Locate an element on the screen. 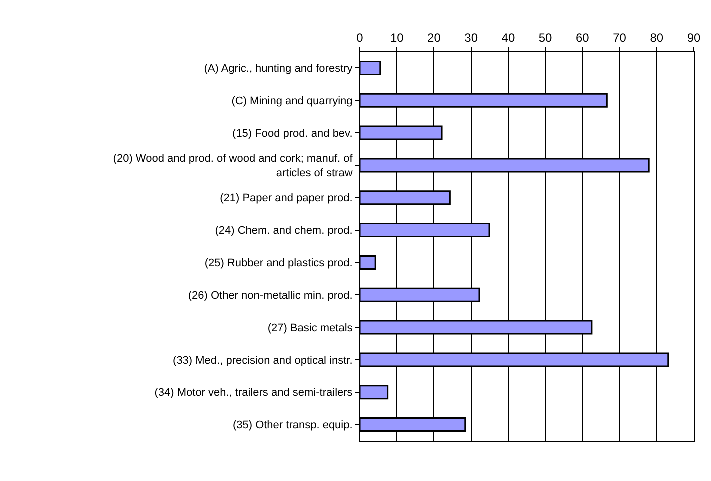 Image resolution: width=711 pixels, height=481 pixels. x-tick-label: 80 is located at coordinates (657, 38).